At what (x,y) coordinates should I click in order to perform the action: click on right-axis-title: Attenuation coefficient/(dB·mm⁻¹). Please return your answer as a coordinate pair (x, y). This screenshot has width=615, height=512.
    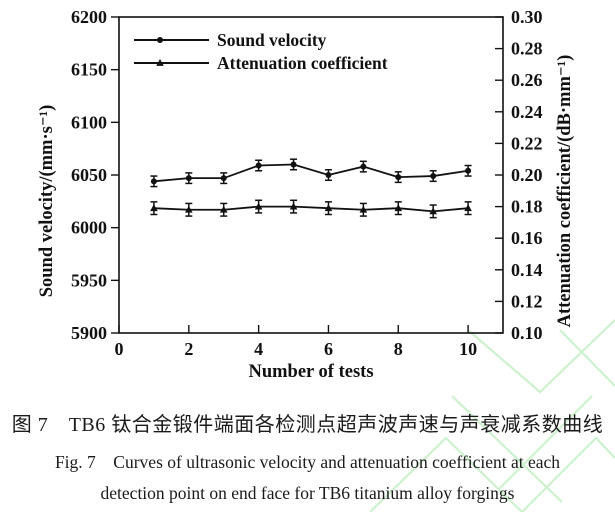
    Looking at the image, I should click on (565, 191).